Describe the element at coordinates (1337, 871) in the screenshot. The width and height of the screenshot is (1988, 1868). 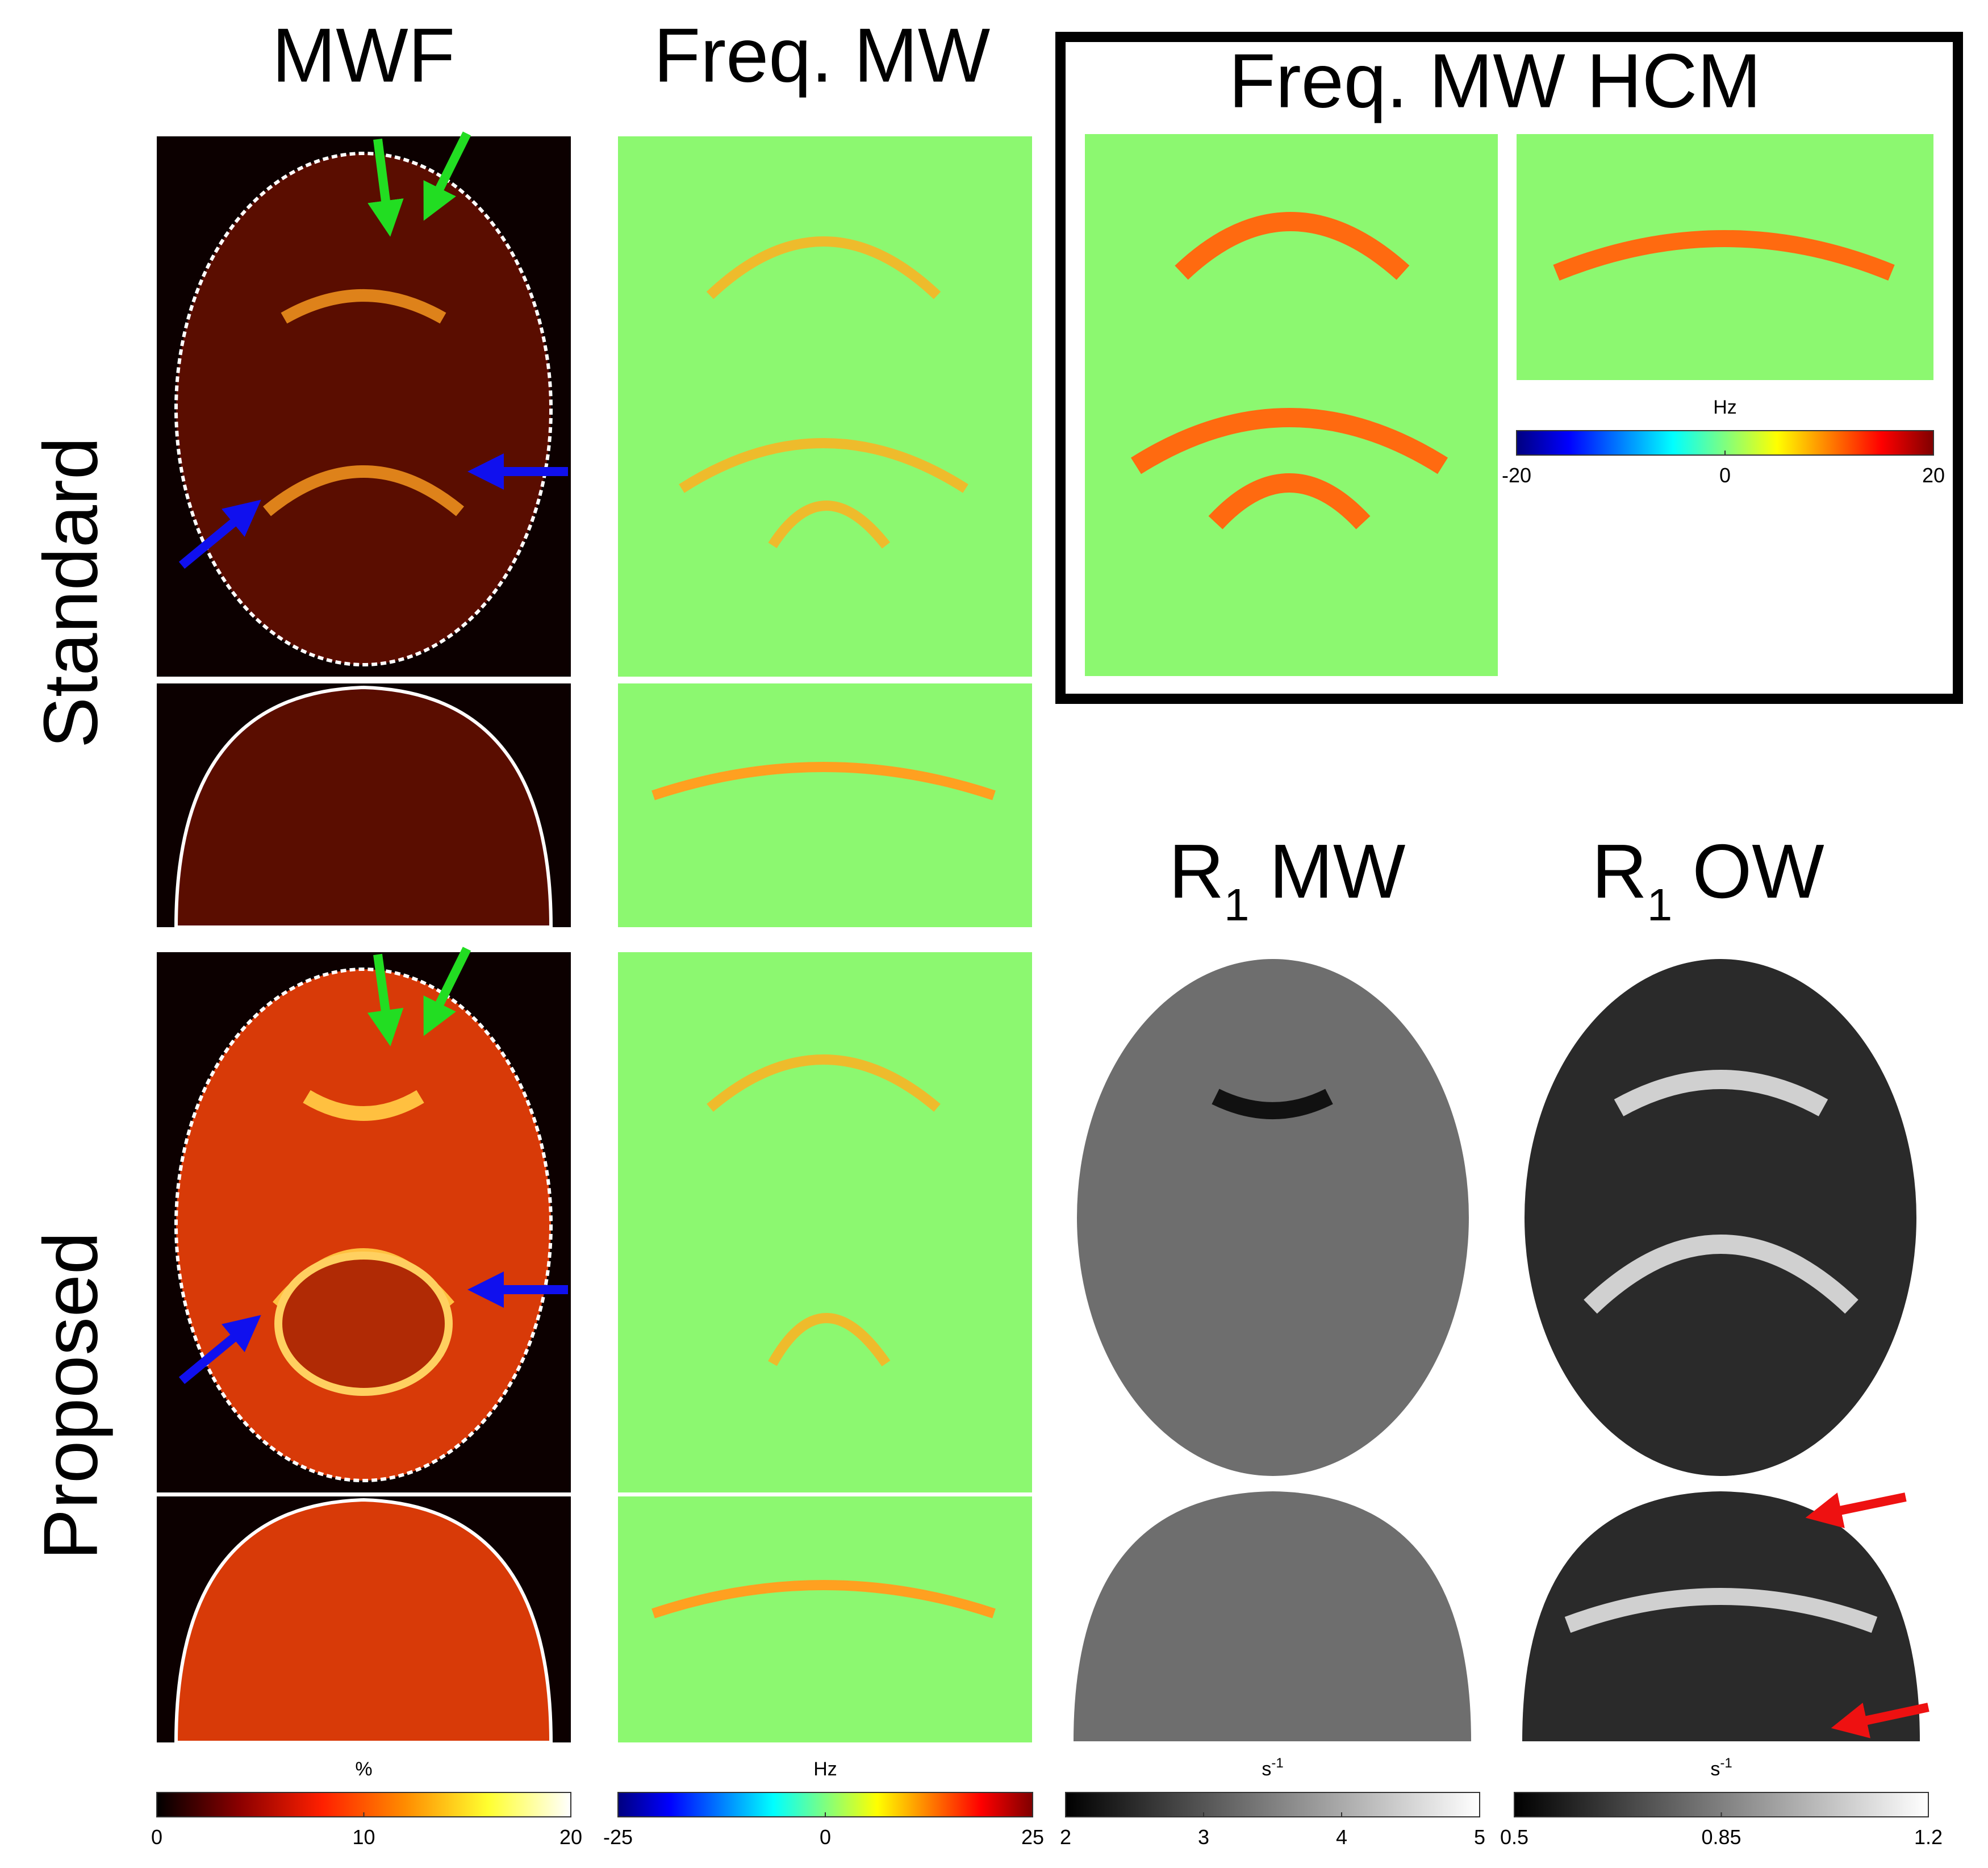
I see `title-part: MW` at that location.